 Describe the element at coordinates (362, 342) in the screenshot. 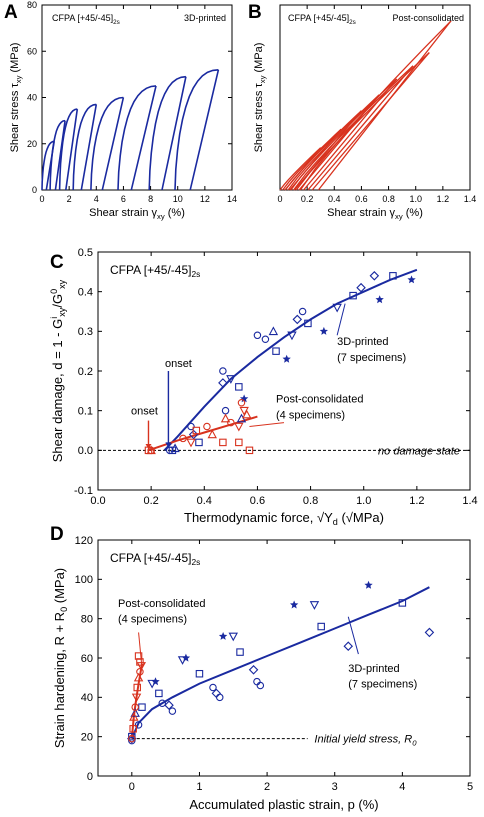

I see `label-part: 3D-printed` at that location.